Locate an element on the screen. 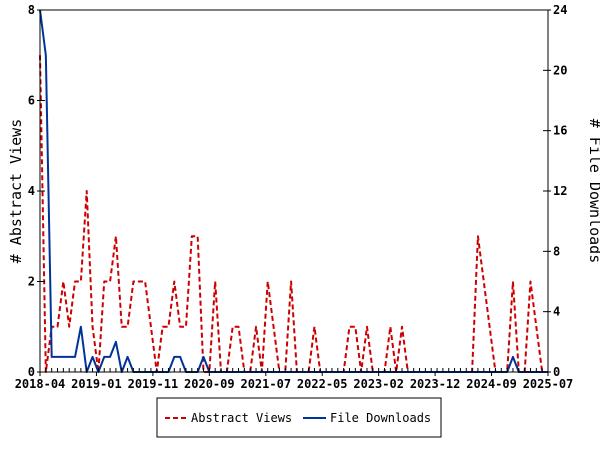  x-tick-label: 2022-05 is located at coordinates (322, 384).